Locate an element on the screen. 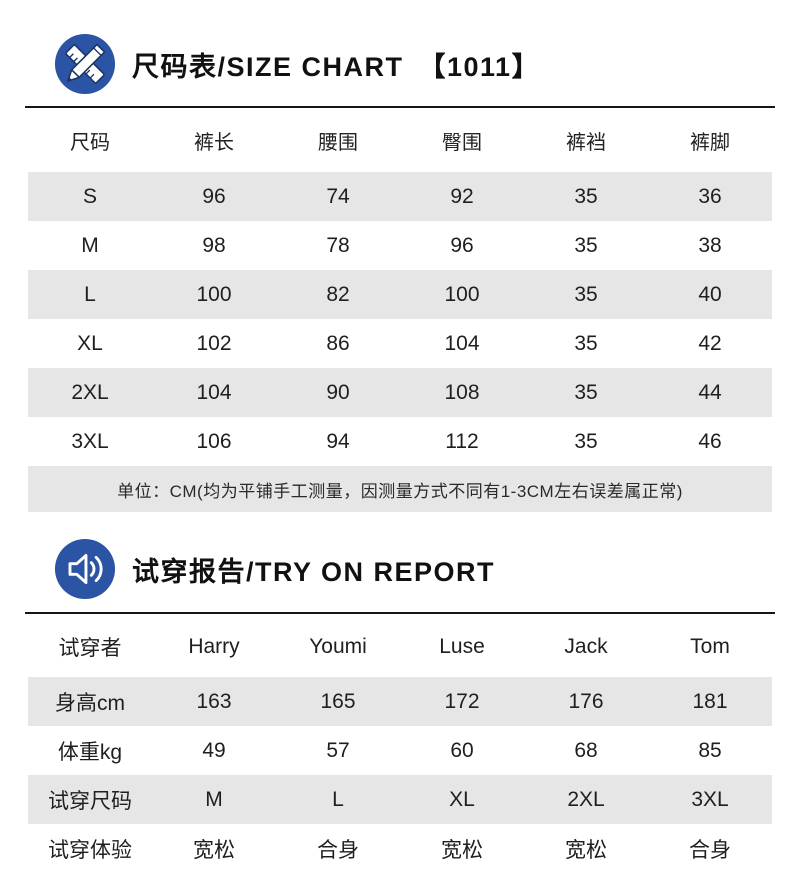 The height and width of the screenshot is (882, 800). table-row: XL 102 86 104 35 42 is located at coordinates (400, 343).